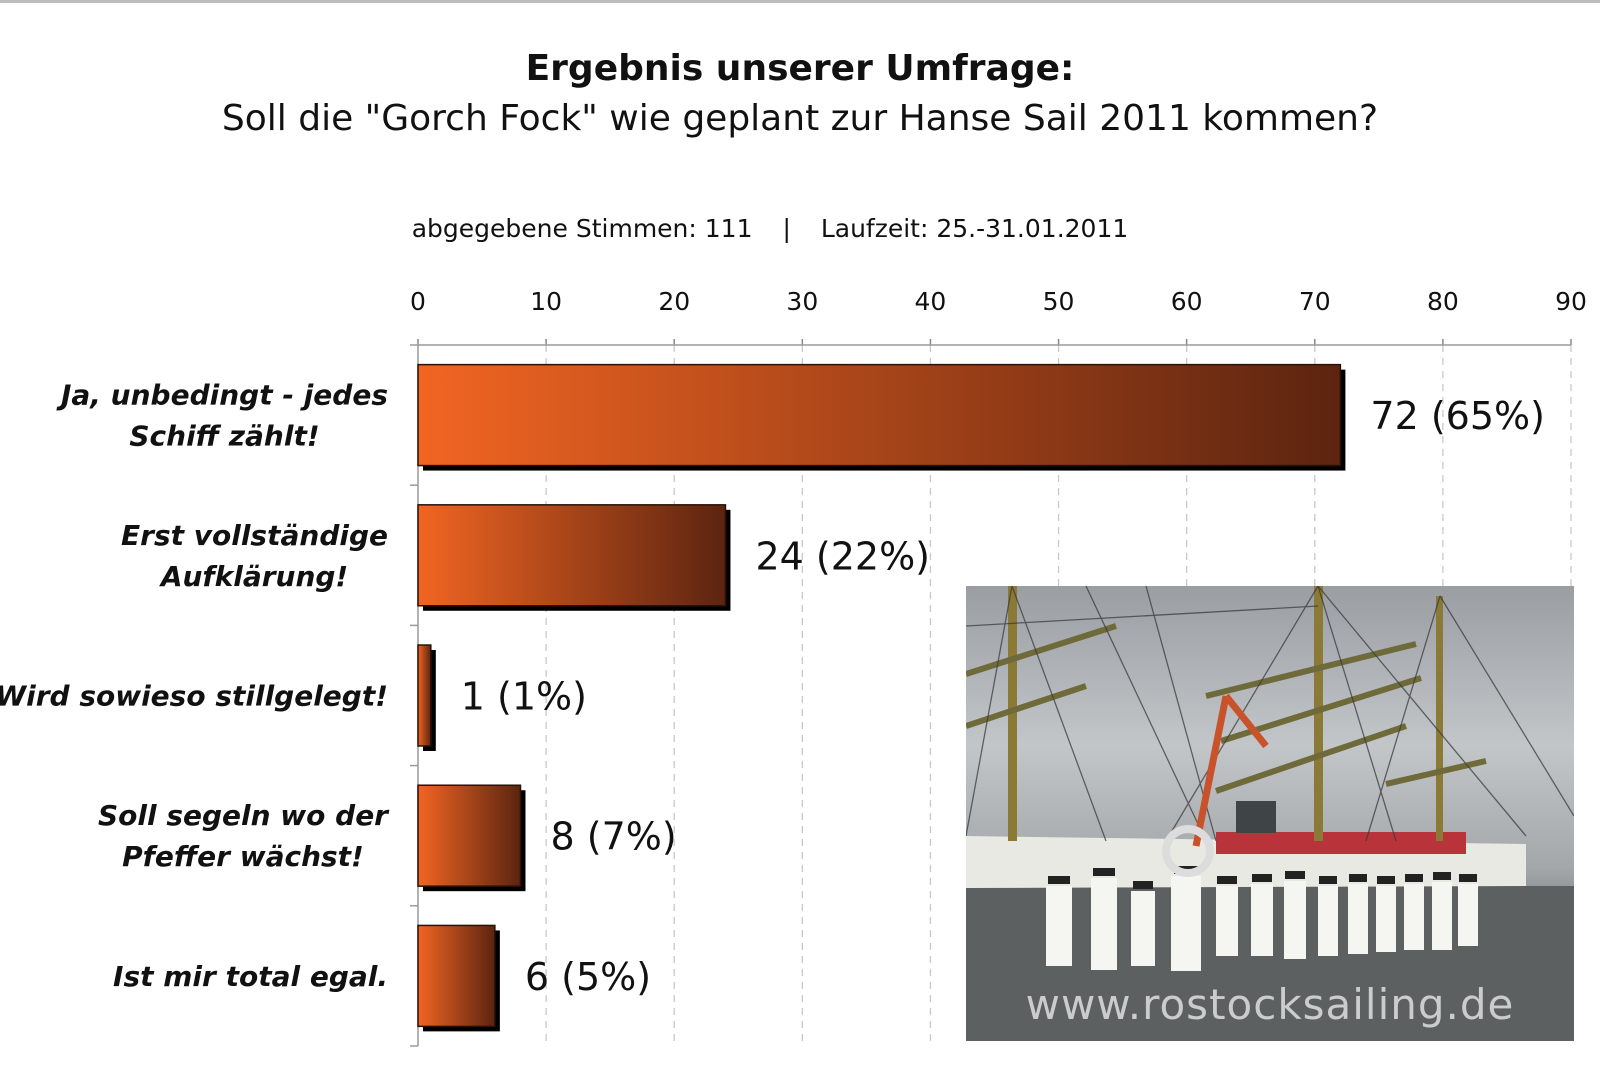 This screenshot has width=1600, height=1066. Describe the element at coordinates (222, 395) in the screenshot. I see `category-label: Ja, unbedingt - jedes` at that location.